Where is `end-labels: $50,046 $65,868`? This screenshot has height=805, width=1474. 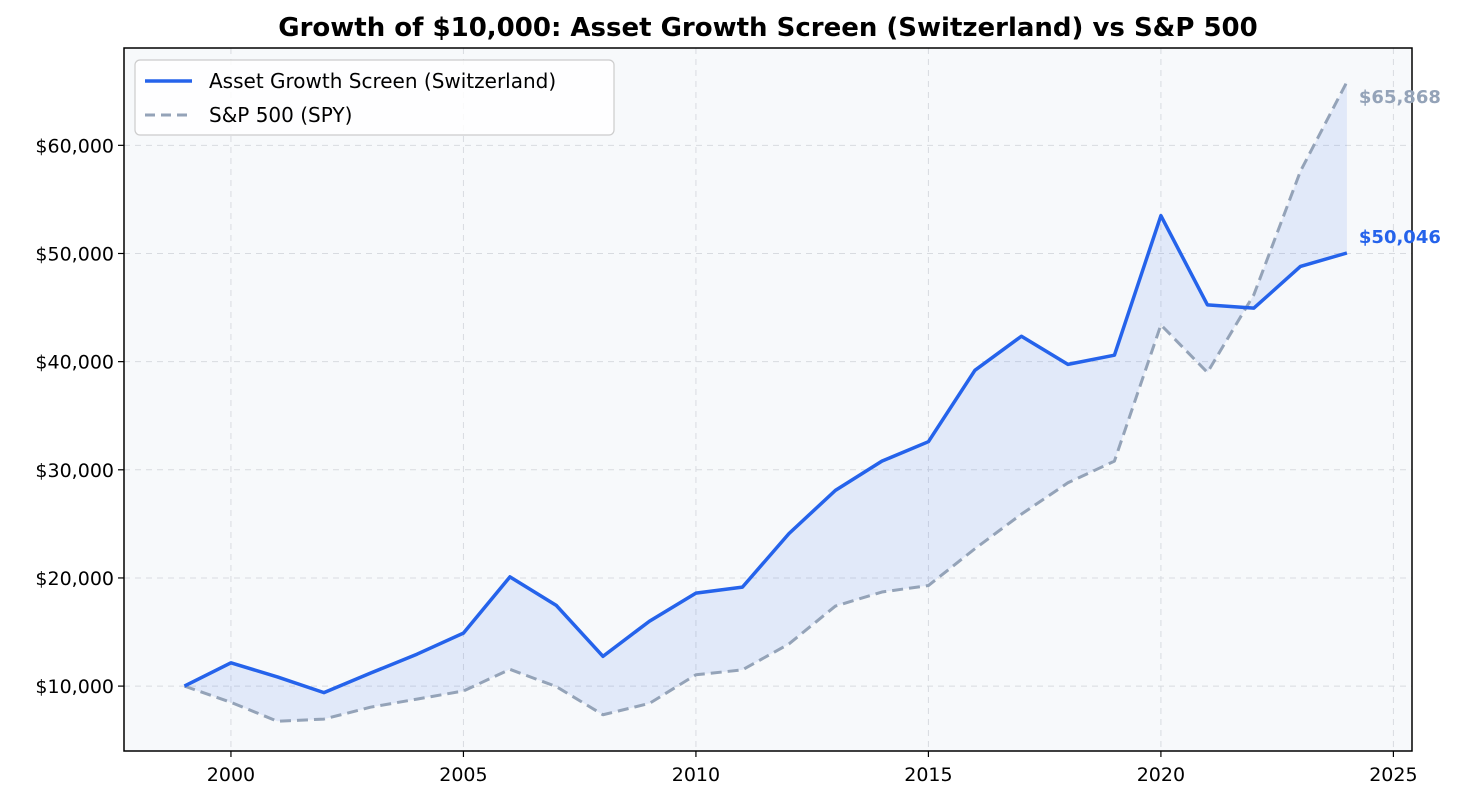
end-labels: $50,046 $65,868 is located at coordinates (1400, 167).